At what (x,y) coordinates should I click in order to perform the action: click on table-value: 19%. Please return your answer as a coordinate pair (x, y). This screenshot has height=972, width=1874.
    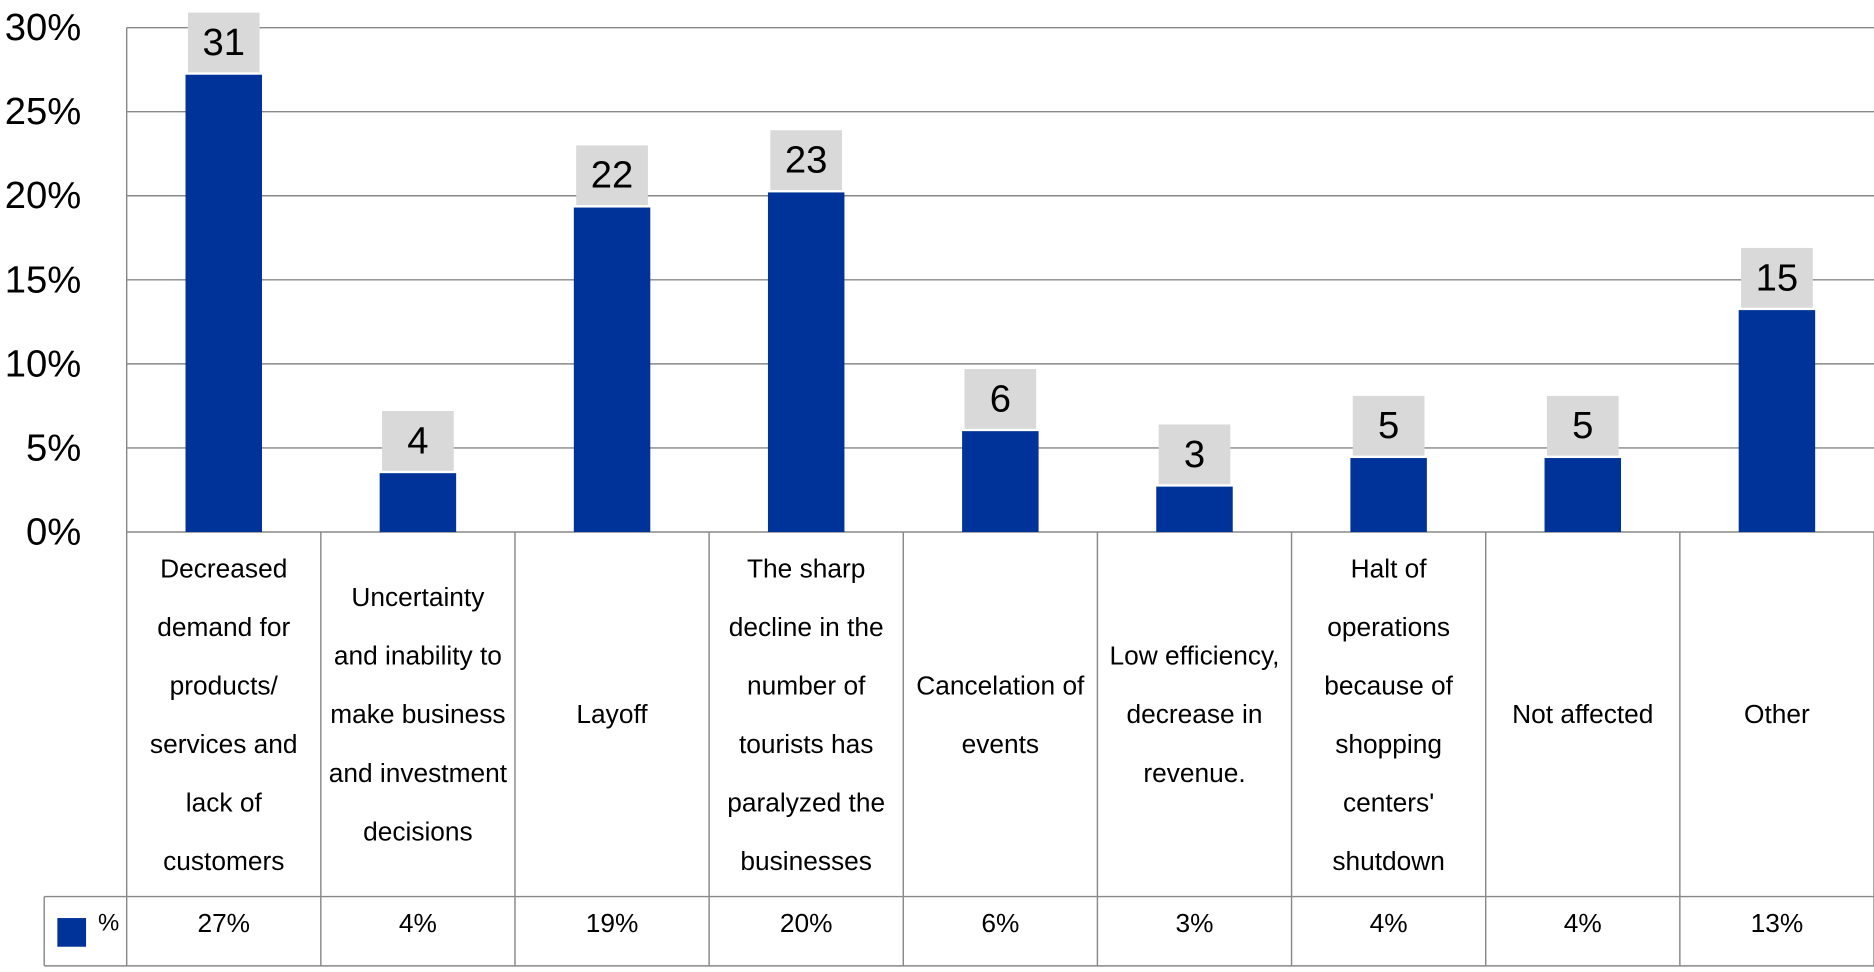
    Looking at the image, I should click on (612, 923).